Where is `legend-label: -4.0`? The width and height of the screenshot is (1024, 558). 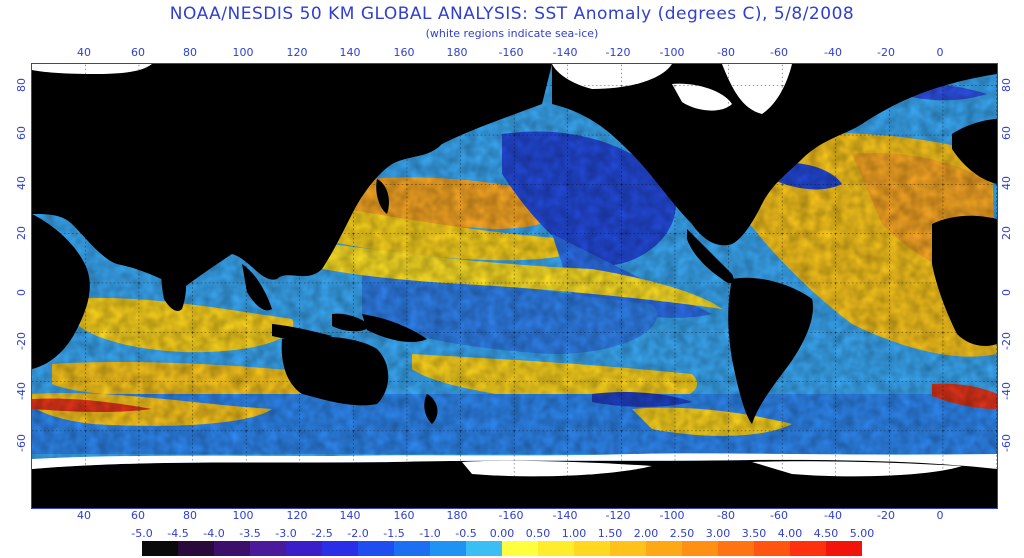
legend-label: -4.0 is located at coordinates (214, 533).